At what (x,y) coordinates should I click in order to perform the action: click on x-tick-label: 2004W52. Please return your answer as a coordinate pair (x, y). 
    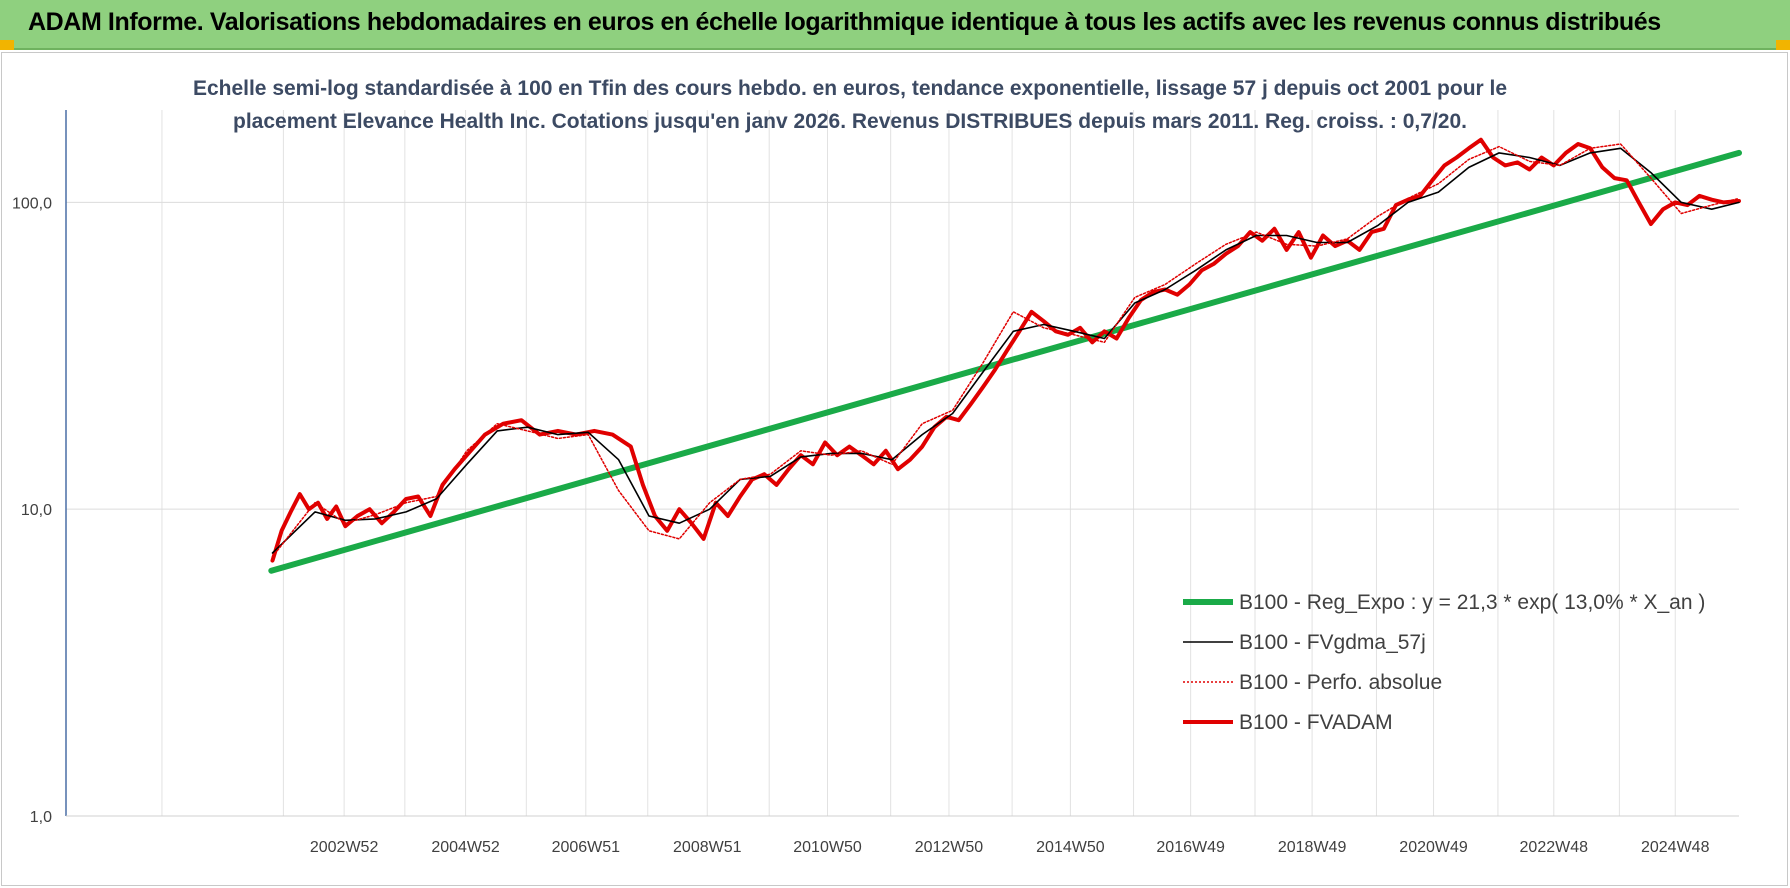
    Looking at the image, I should click on (465, 847).